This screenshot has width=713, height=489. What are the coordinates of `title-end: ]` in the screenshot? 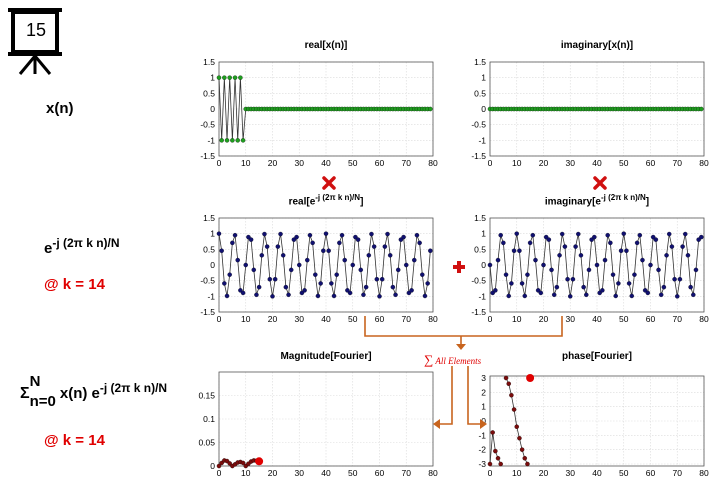 It's located at (647, 202).